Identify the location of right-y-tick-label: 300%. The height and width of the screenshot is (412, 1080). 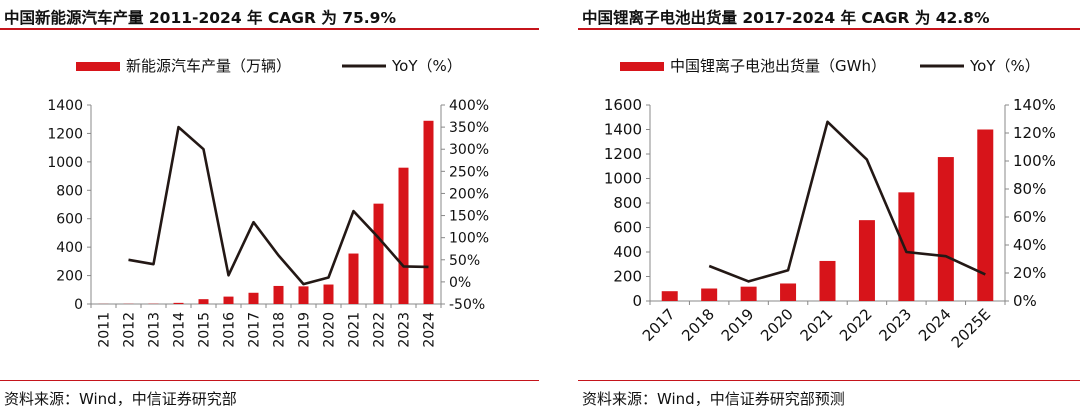
(469, 150).